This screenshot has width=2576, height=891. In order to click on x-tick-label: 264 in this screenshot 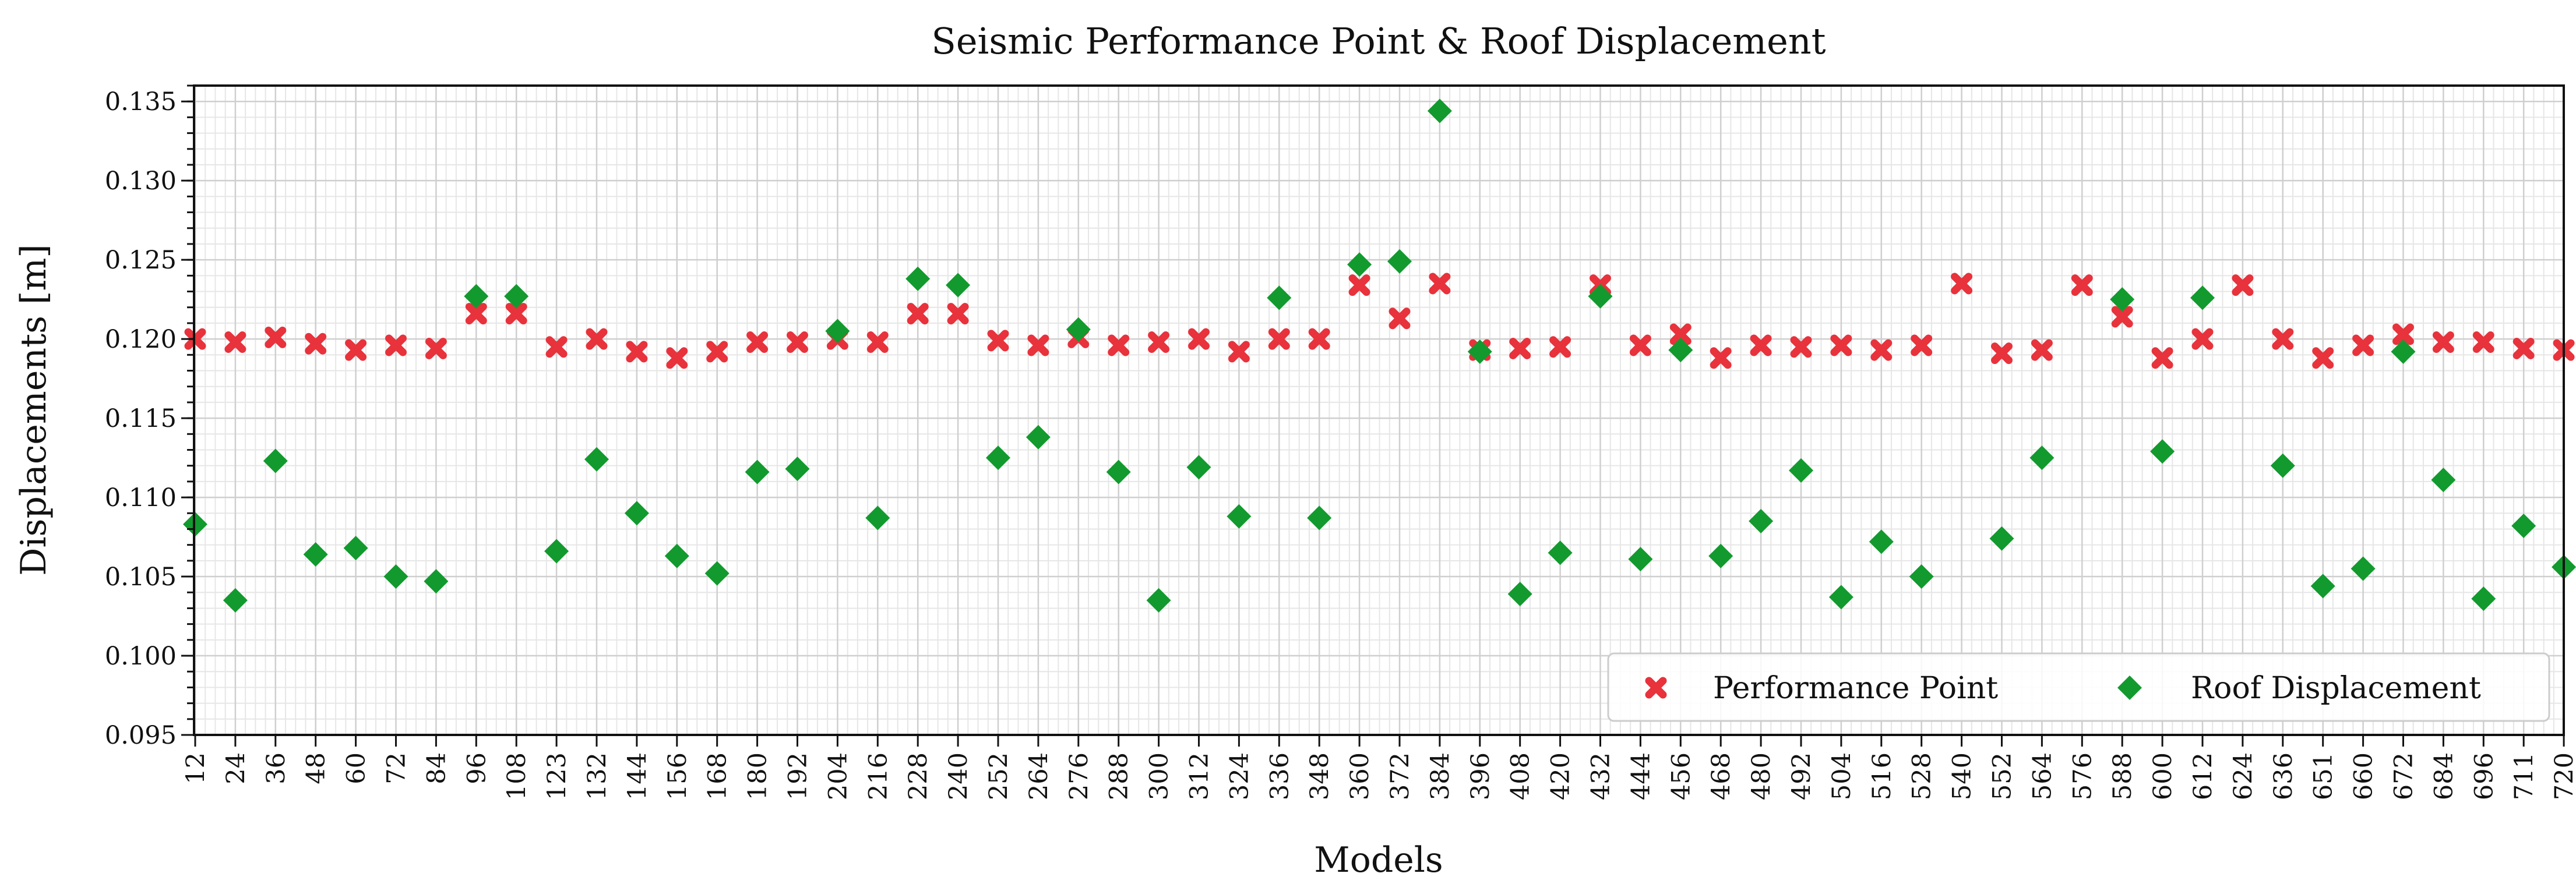, I will do `click(1038, 776)`.